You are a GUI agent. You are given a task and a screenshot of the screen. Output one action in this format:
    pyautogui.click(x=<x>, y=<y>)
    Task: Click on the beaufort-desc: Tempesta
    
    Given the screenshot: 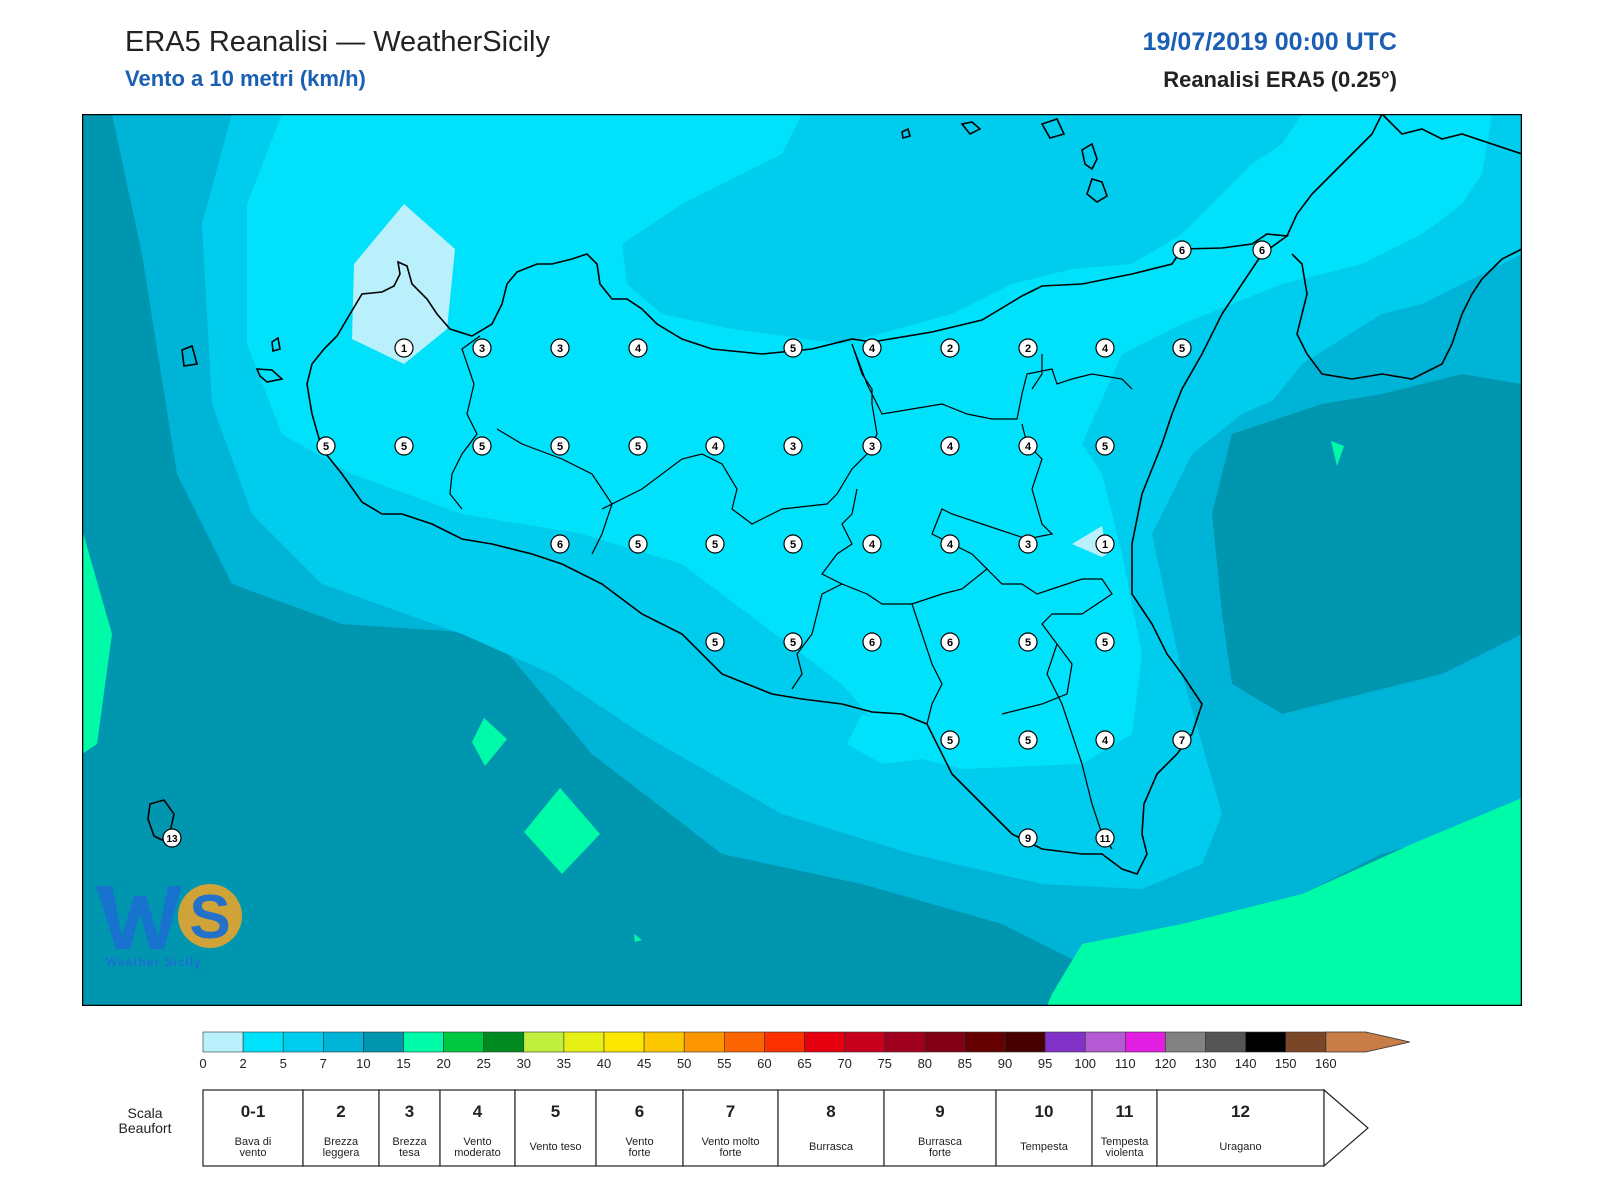 What is the action you would take?
    pyautogui.click(x=1125, y=1142)
    